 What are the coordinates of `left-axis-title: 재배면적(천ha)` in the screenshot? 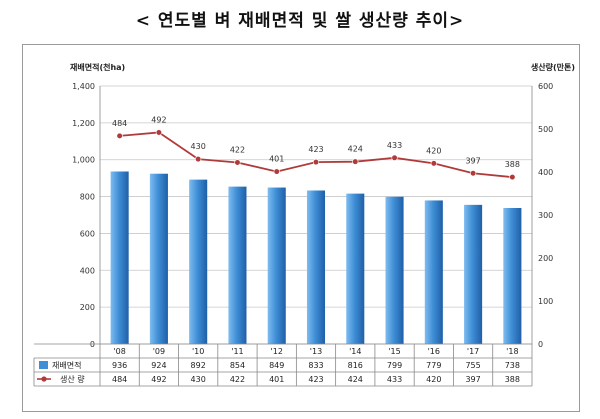 It's located at (97, 67).